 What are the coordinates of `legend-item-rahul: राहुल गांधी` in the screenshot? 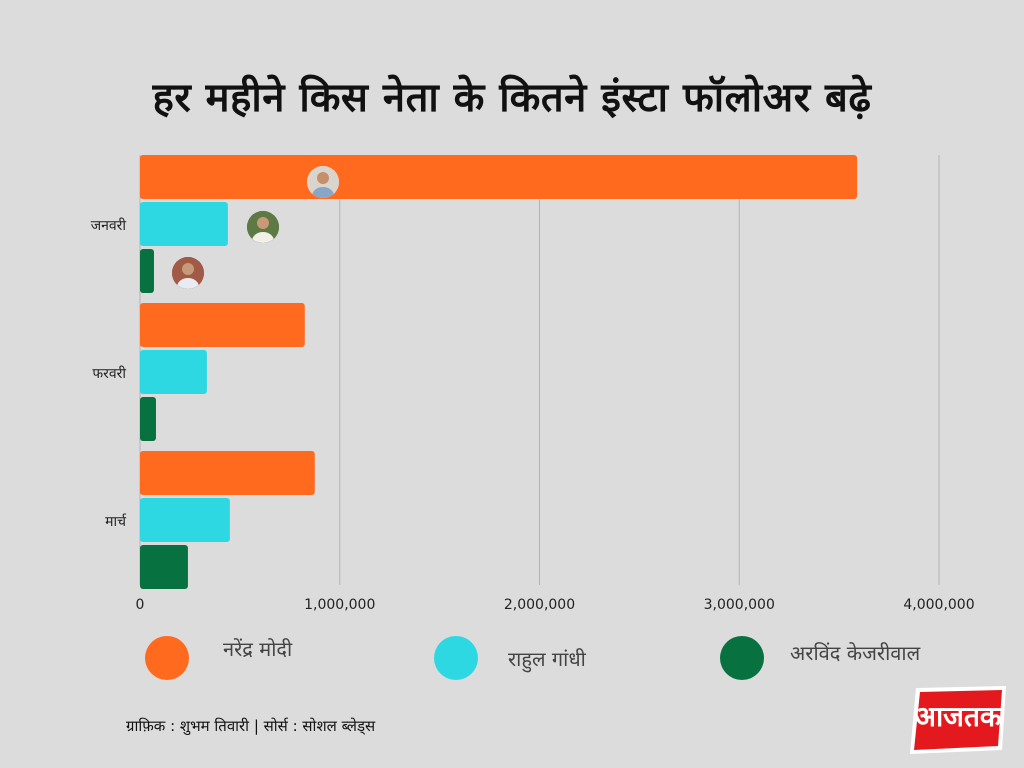 It's located at (510, 658).